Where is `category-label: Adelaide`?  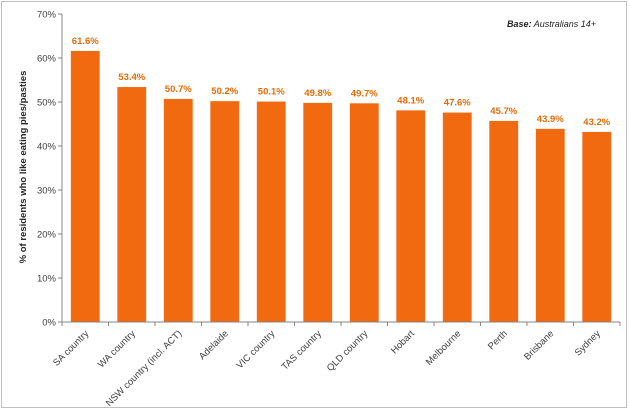
category-label: Adelaide is located at coordinates (214, 345).